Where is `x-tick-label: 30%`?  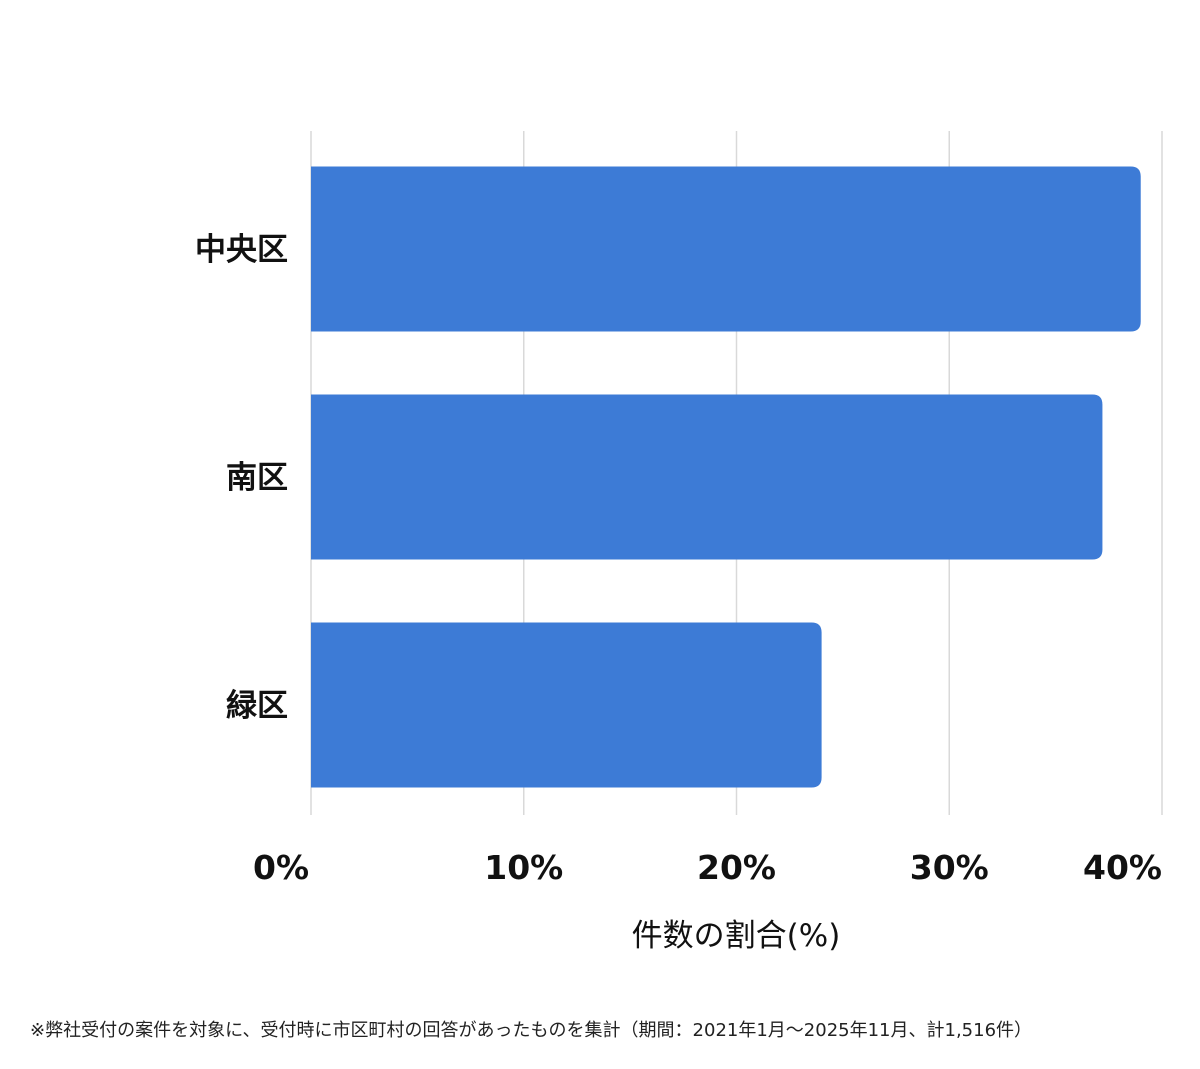
x-tick-label: 30% is located at coordinates (949, 867).